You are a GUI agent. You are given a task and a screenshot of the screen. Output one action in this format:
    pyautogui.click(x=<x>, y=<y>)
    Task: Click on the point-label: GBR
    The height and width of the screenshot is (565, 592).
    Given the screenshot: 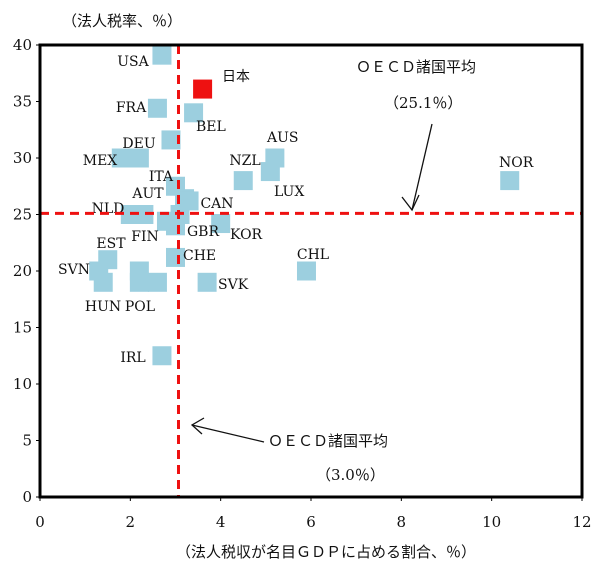 What is the action you would take?
    pyautogui.click(x=203, y=232)
    